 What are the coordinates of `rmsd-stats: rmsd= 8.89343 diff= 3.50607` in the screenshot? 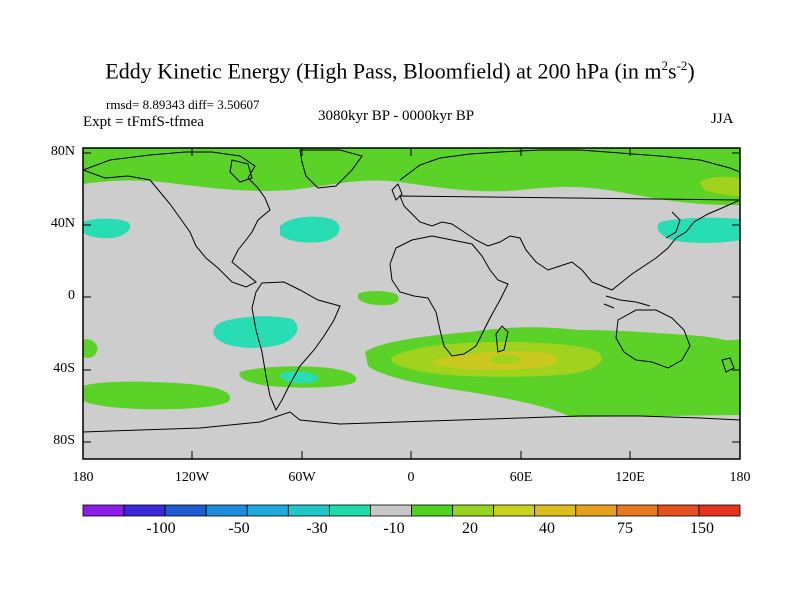 It's located at (183, 104).